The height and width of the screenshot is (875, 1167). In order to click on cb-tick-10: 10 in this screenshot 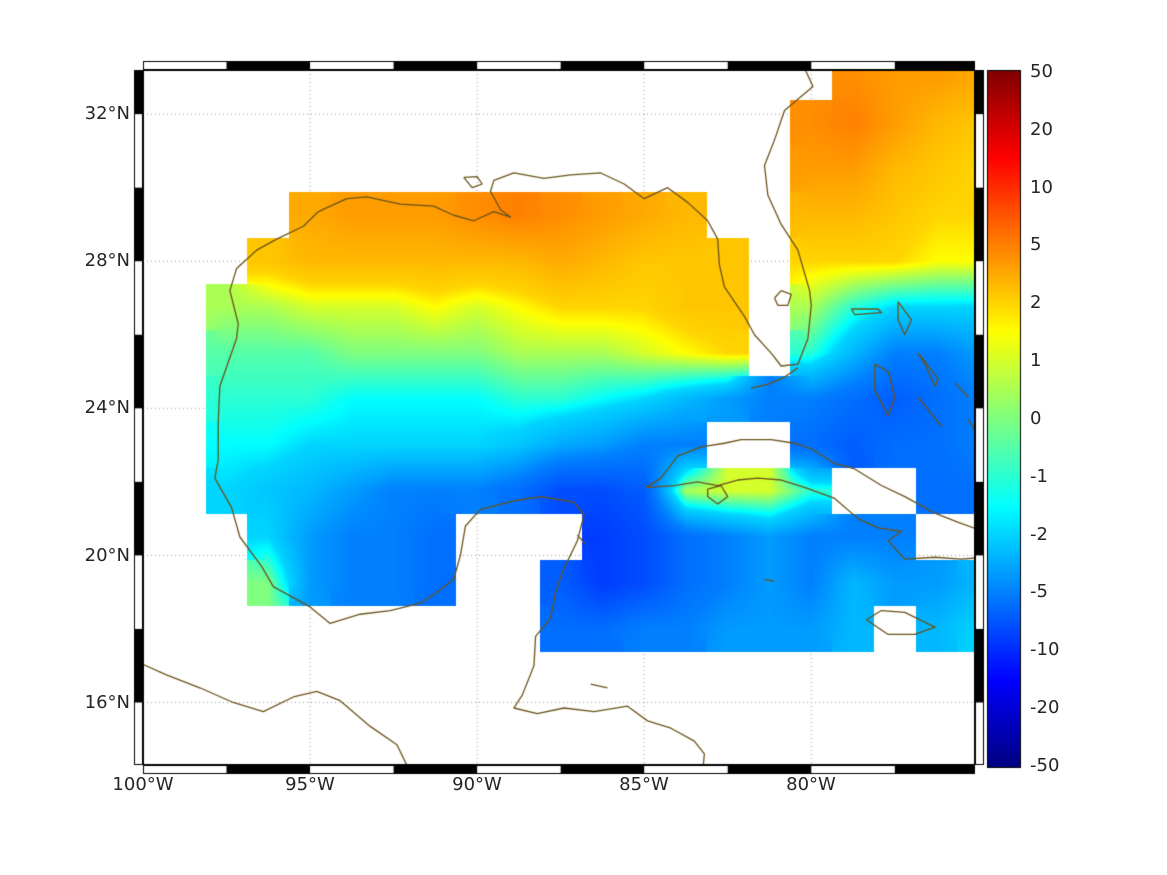, I will do `click(1041, 187)`.